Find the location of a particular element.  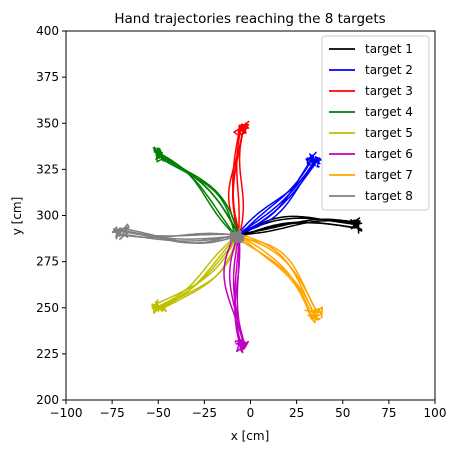

y-tick-label: 375 is located at coordinates (47, 77).